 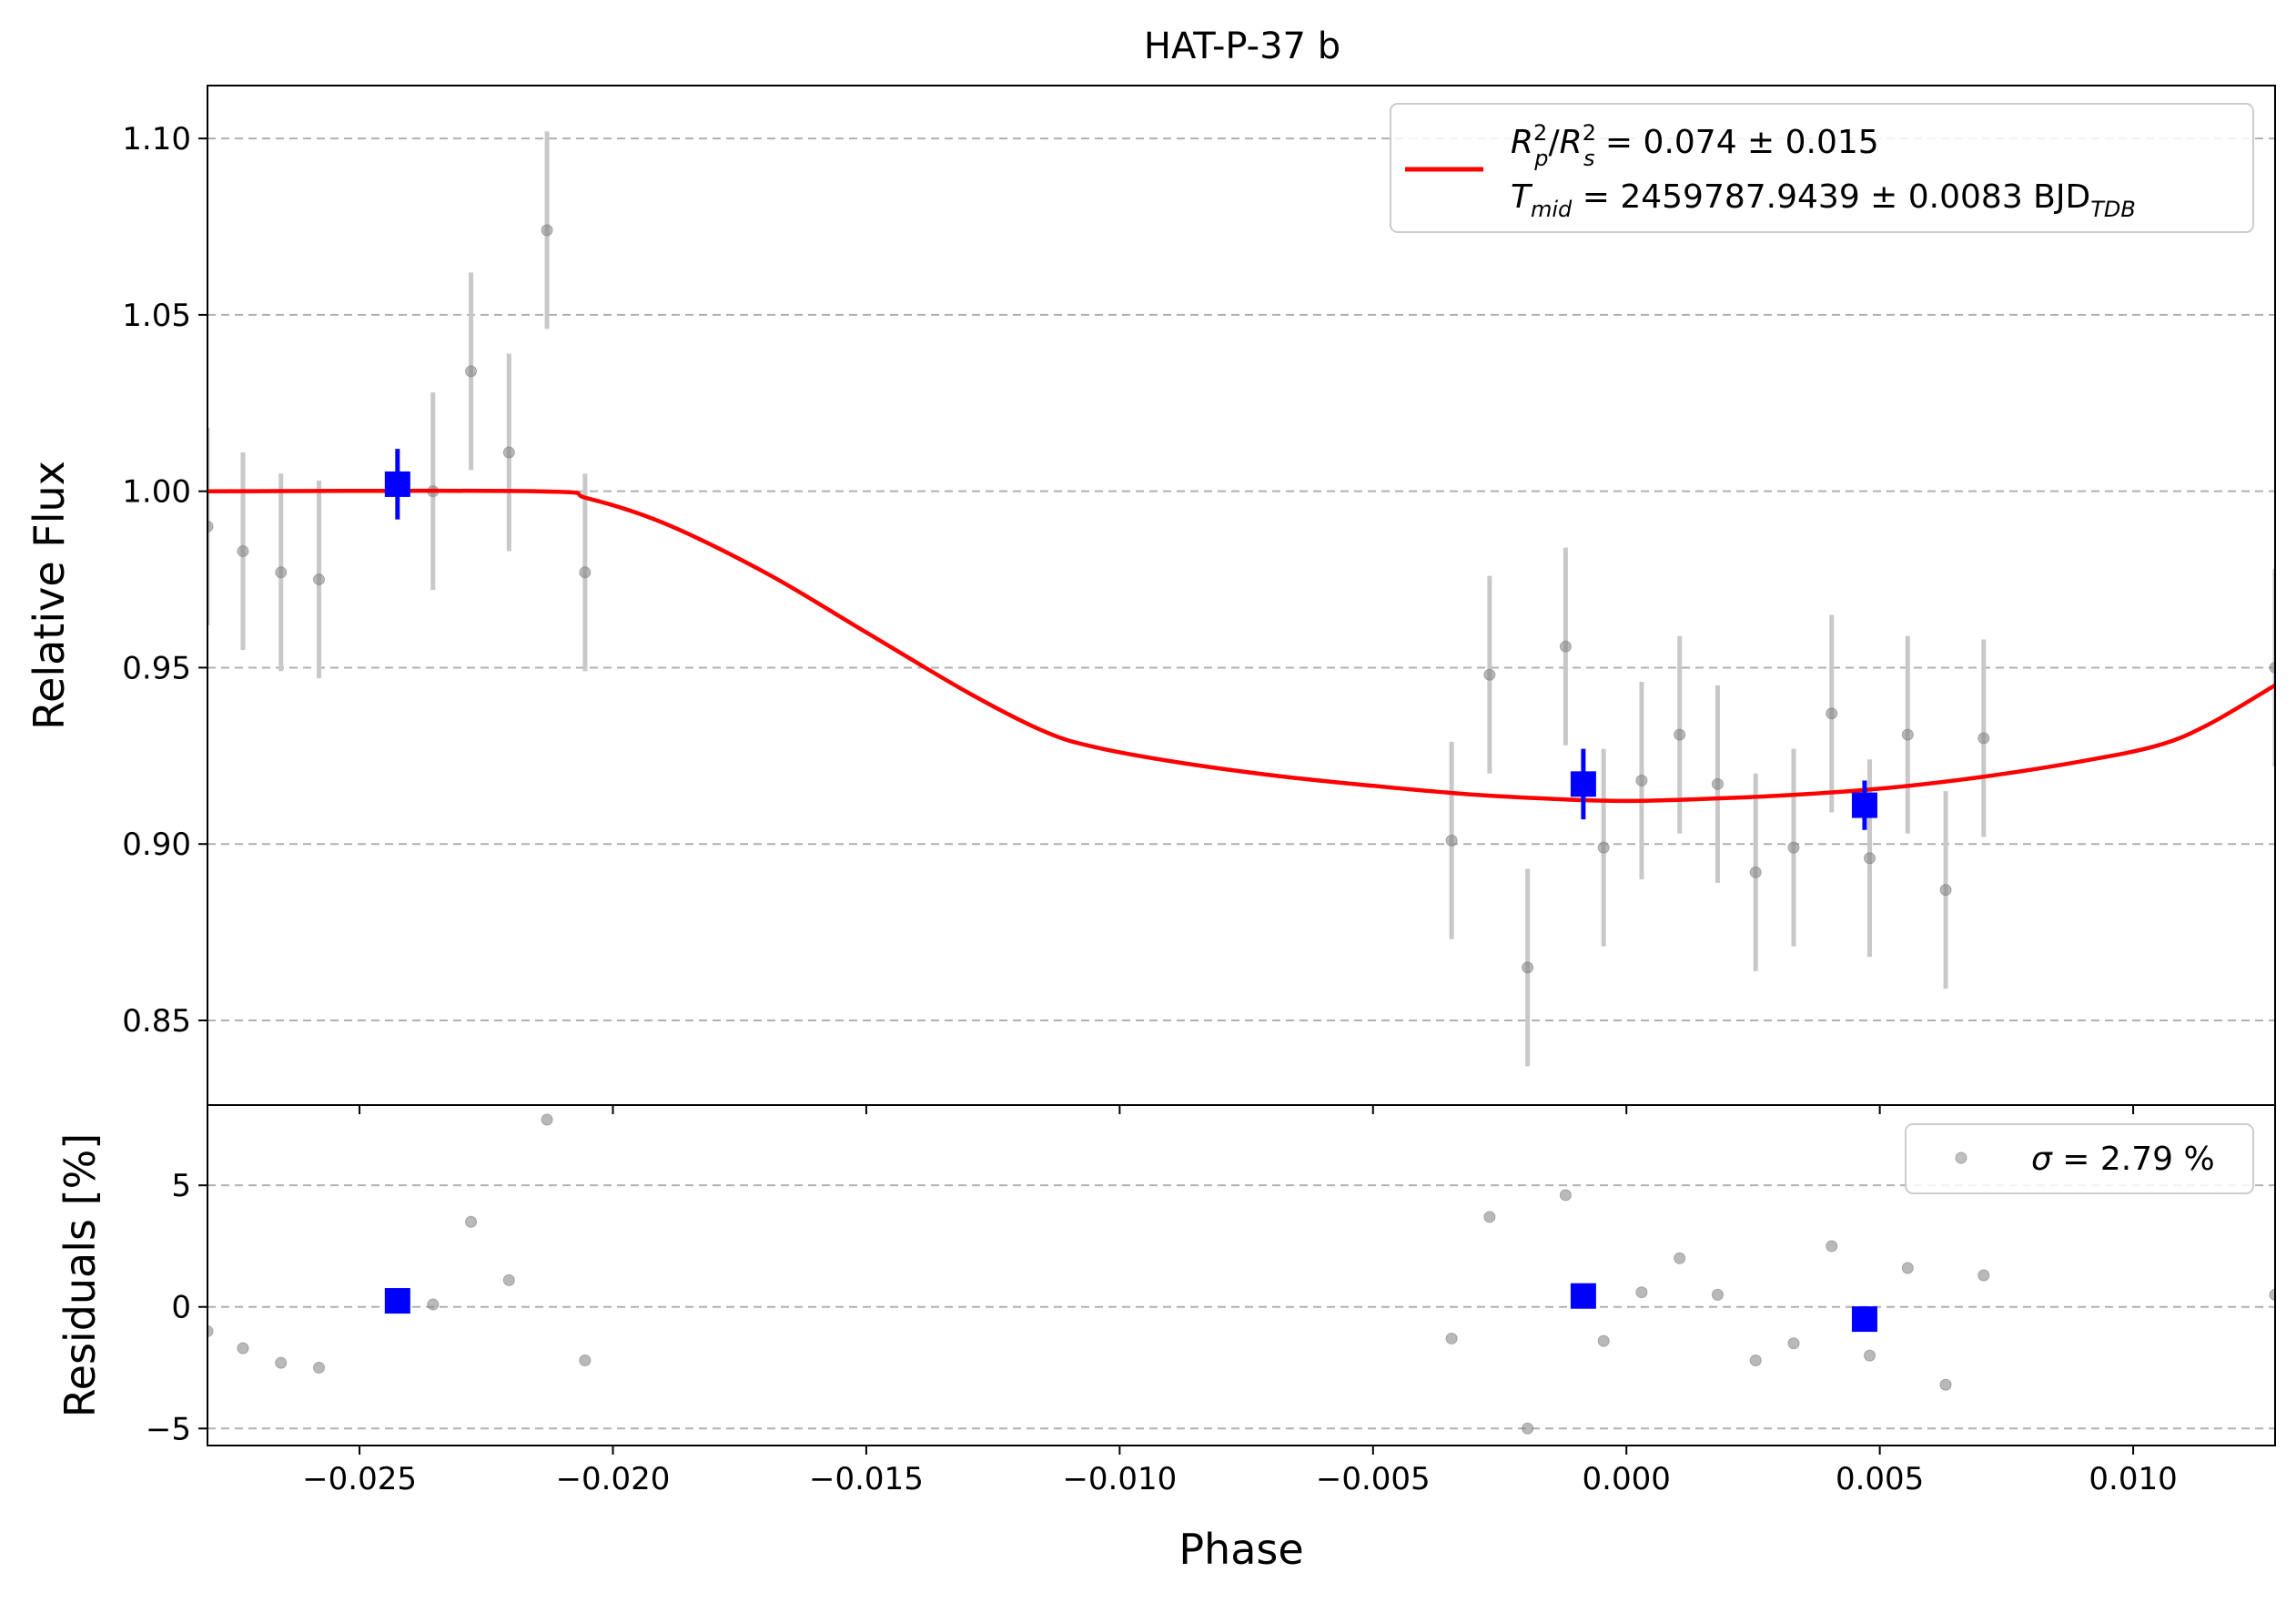 I want to click on flux-y-tick-label: 0.90, so click(x=156, y=845).